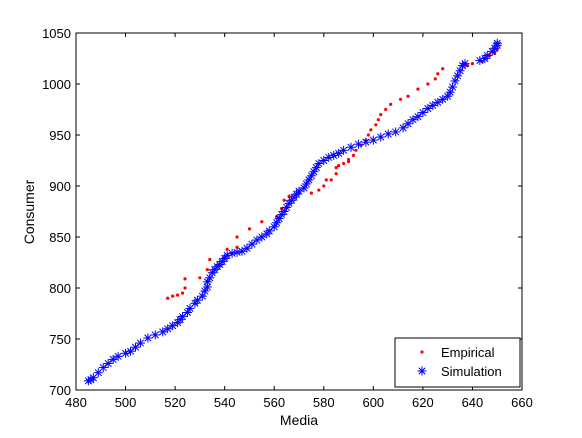  I want to click on x-tick-label: 640, so click(473, 402).